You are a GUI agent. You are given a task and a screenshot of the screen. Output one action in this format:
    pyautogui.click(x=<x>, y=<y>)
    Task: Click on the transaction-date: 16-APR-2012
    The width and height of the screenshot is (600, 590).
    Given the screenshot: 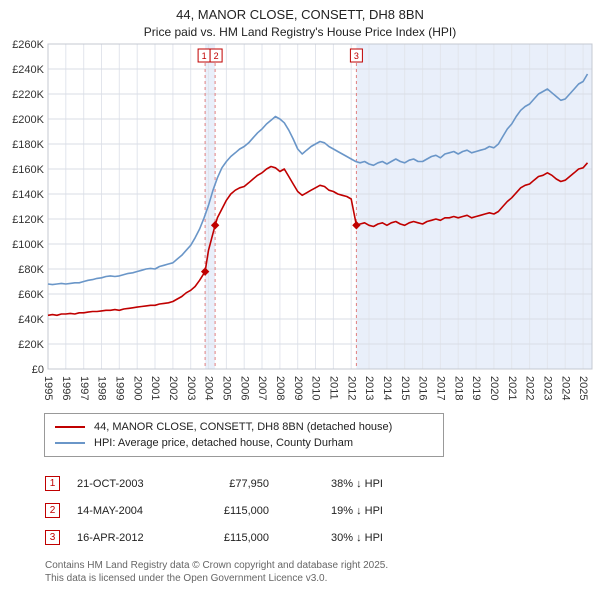 What is the action you would take?
    pyautogui.click(x=110, y=537)
    